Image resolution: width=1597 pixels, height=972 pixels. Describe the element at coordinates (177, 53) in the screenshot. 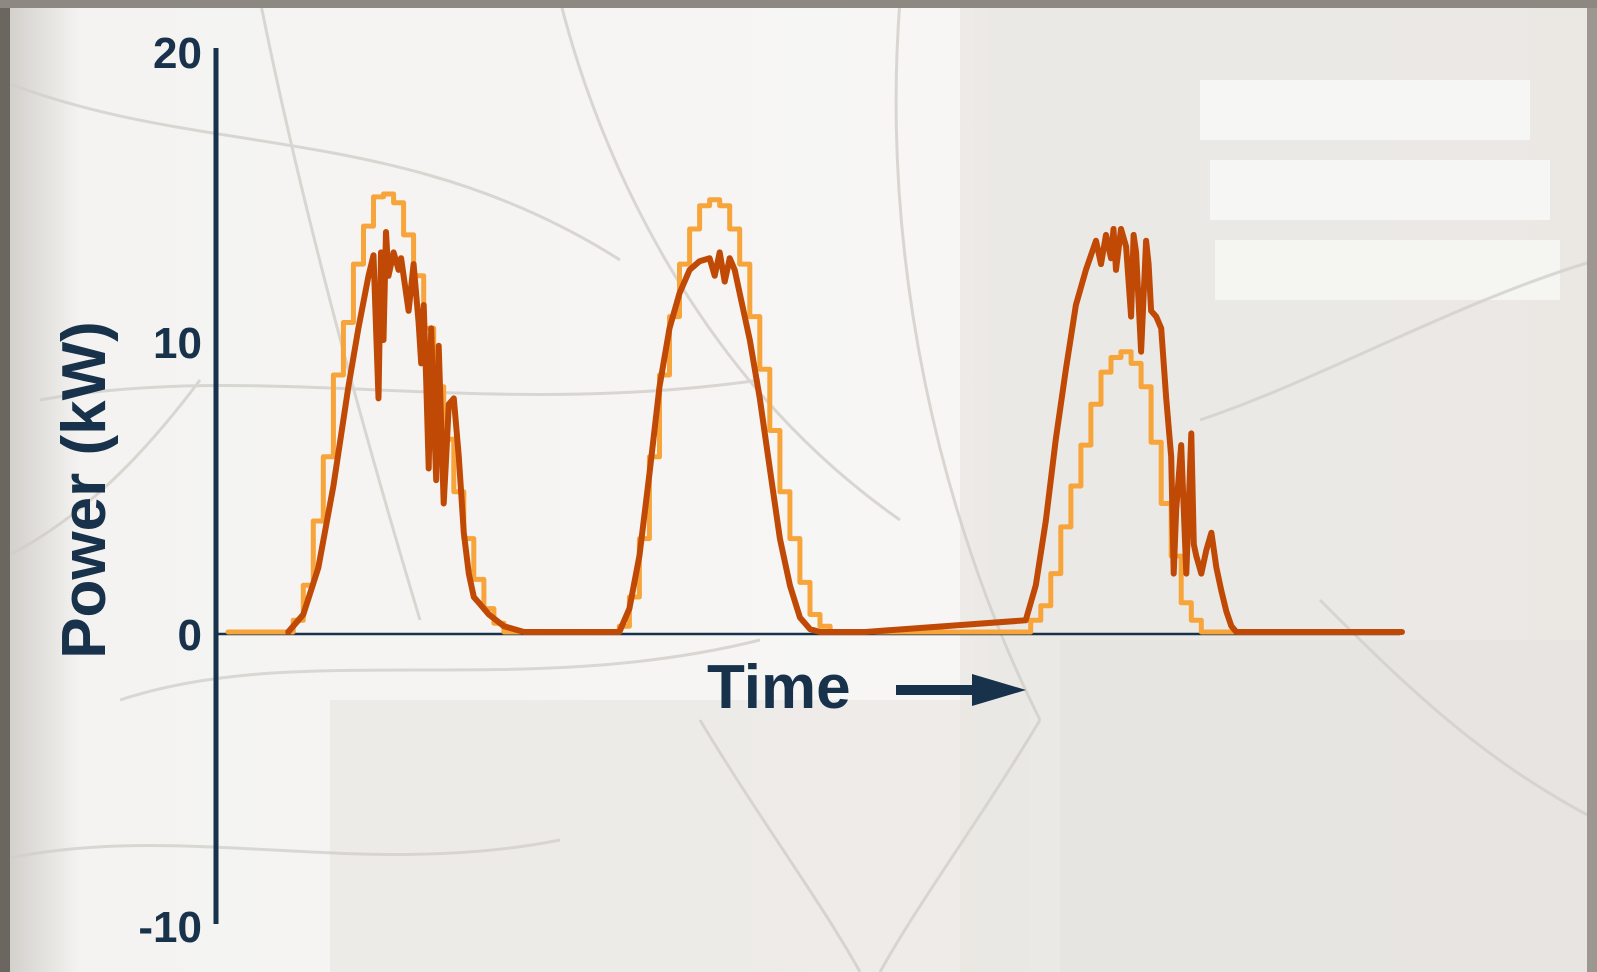

I see `y-tick-label-20: 20` at that location.